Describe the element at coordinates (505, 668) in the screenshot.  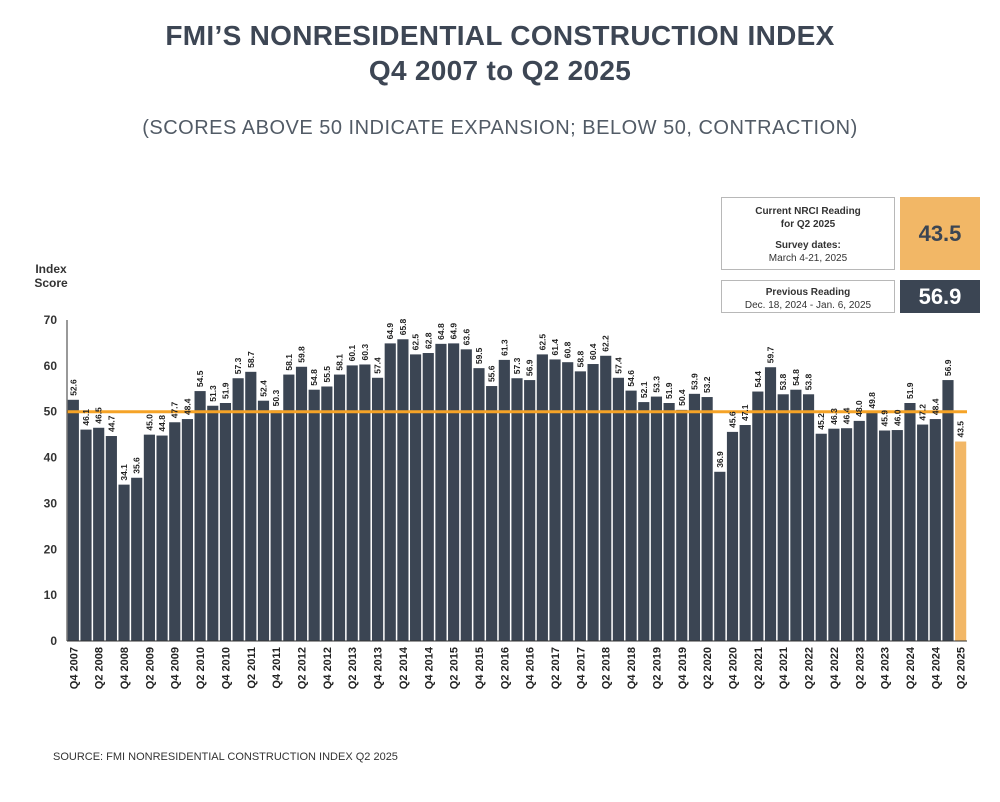
I see `x-tick-label: Q2 2016` at that location.